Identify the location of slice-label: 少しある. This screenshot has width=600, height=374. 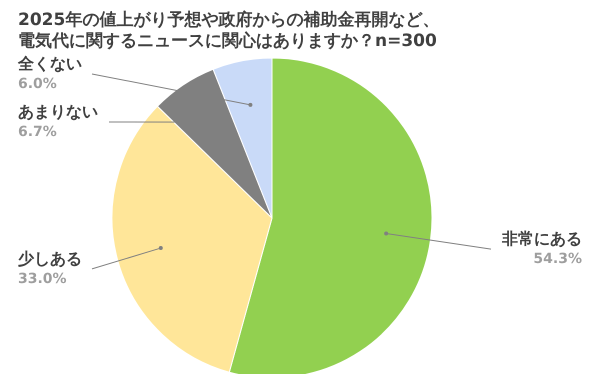
(50, 258).